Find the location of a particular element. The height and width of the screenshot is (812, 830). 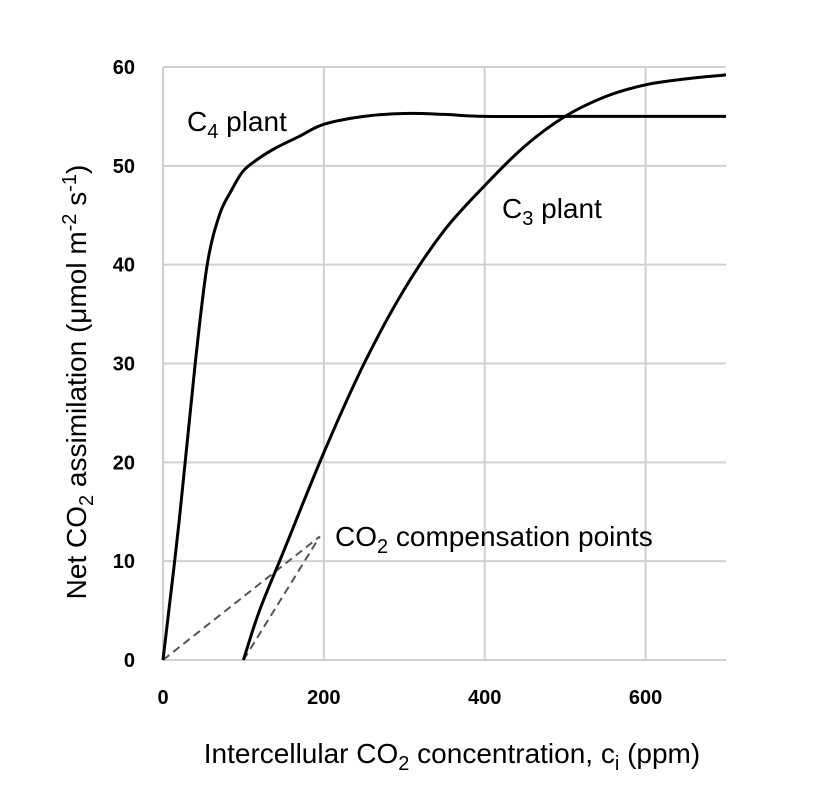

y-tick-label: 40 is located at coordinates (124, 266).